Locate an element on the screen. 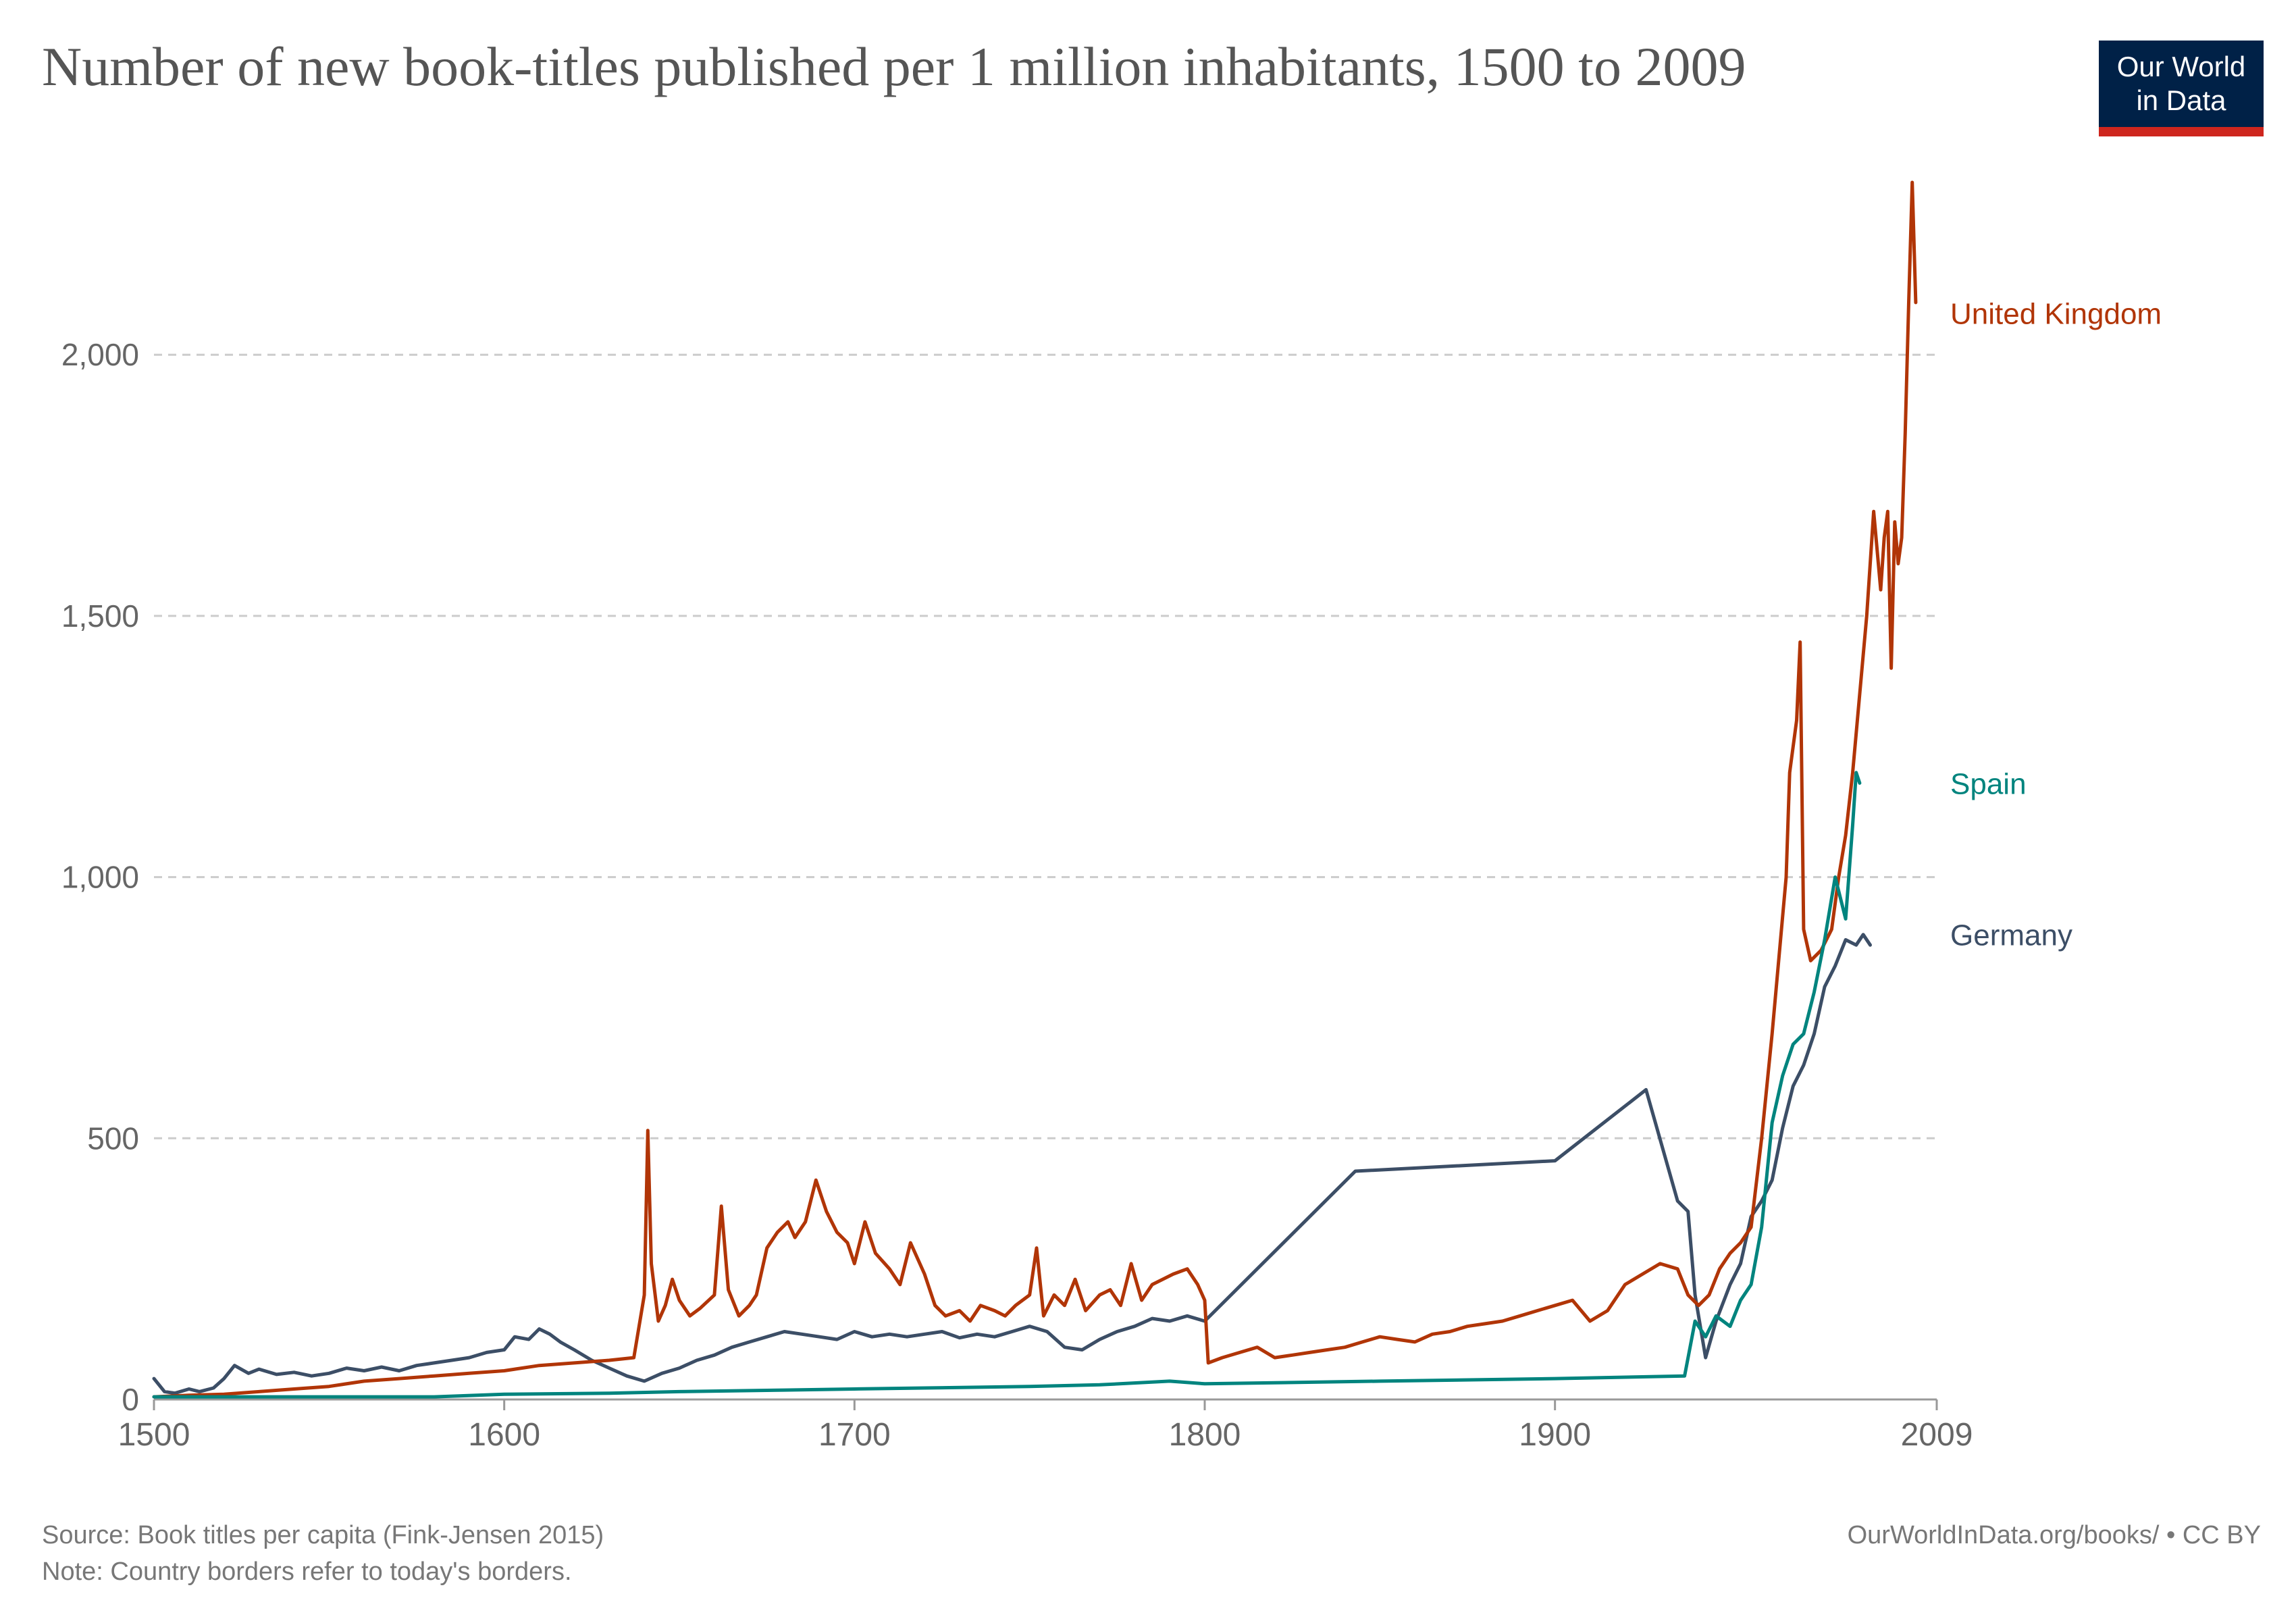 The height and width of the screenshot is (1621, 2296). y-tick-label: 500 is located at coordinates (113, 1138).